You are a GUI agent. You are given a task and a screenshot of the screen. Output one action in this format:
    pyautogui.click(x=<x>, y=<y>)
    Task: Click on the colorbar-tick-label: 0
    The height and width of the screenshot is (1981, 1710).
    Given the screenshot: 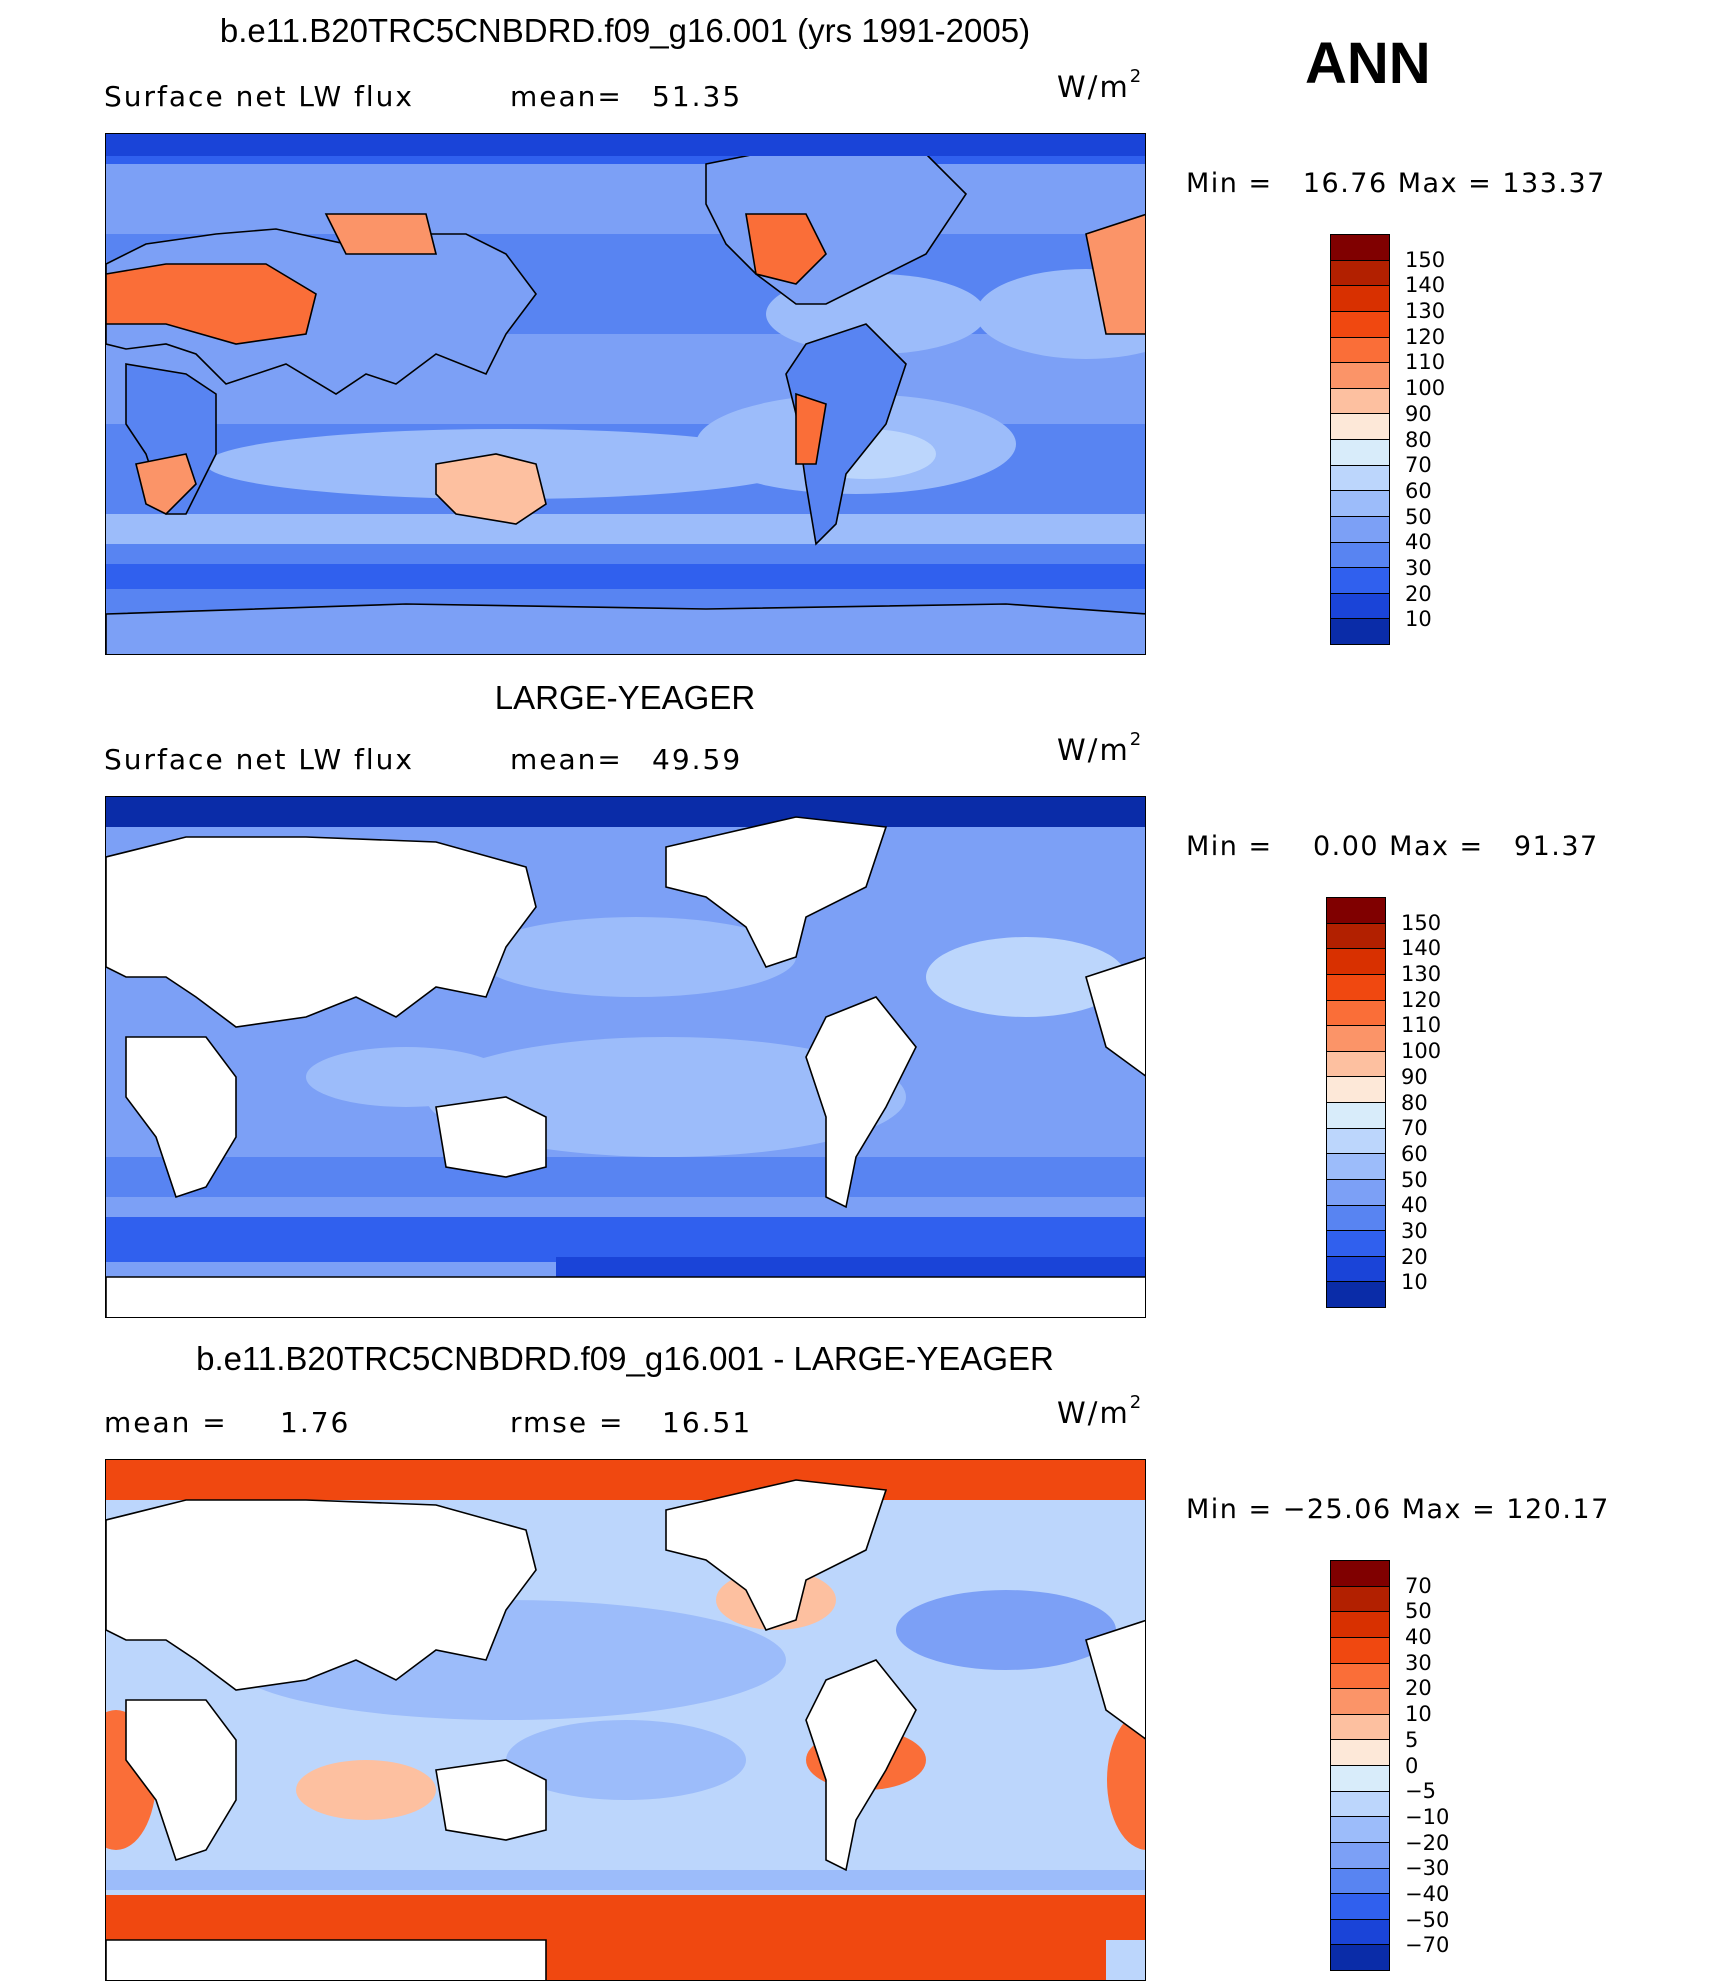 What is the action you would take?
    pyautogui.click(x=1412, y=1765)
    